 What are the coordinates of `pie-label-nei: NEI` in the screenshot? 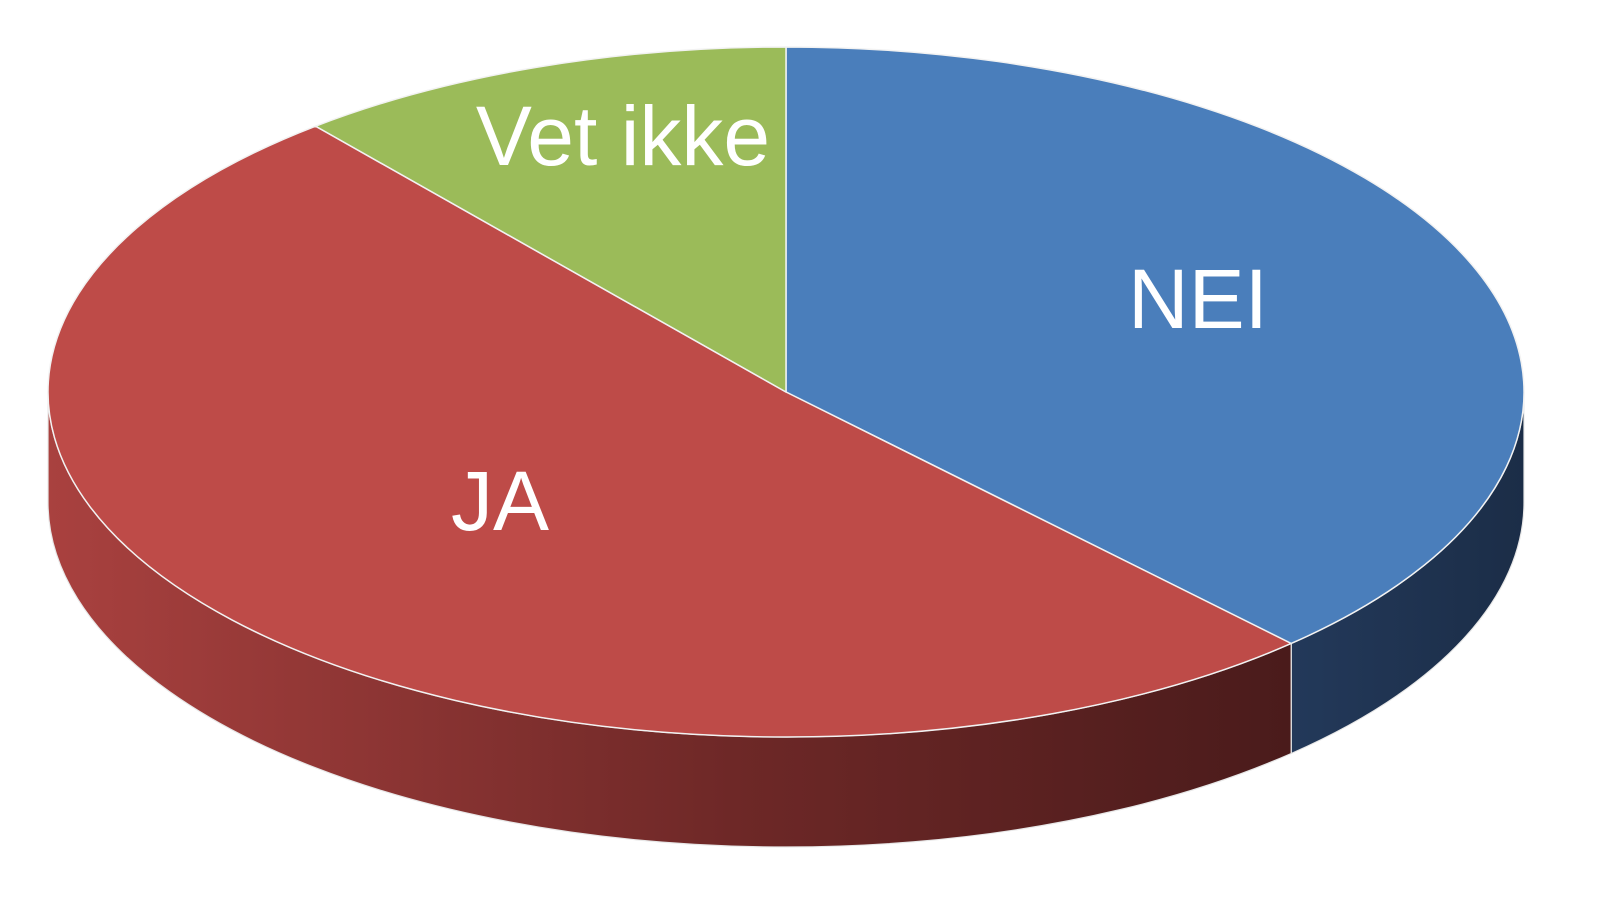 It's located at (1198, 299).